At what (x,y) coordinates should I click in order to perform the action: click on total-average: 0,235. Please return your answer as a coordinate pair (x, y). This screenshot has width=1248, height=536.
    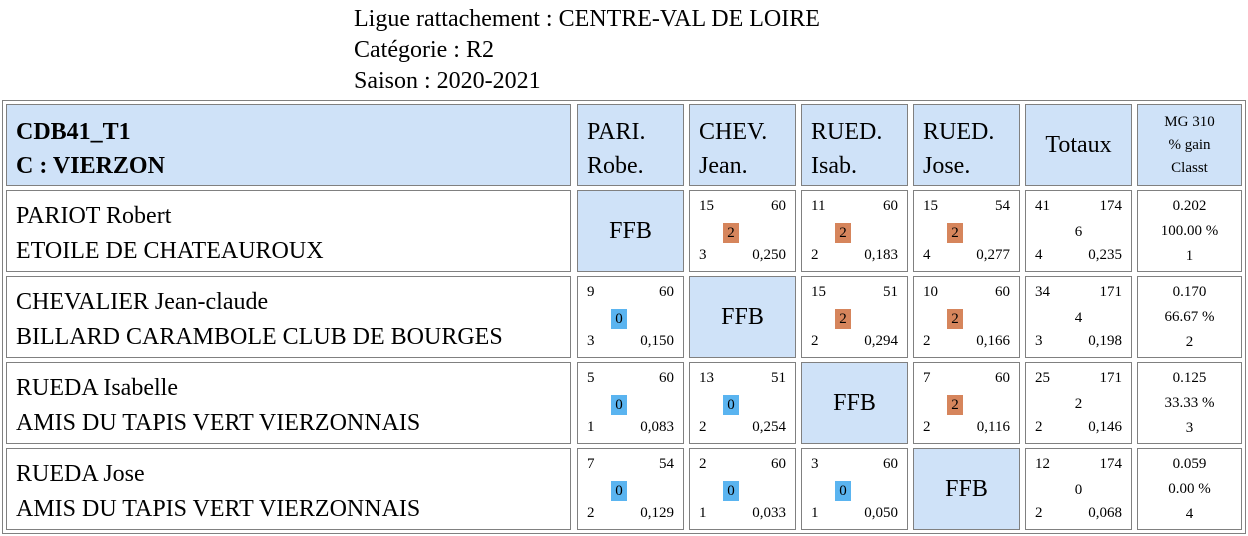
    Looking at the image, I should click on (1105, 255).